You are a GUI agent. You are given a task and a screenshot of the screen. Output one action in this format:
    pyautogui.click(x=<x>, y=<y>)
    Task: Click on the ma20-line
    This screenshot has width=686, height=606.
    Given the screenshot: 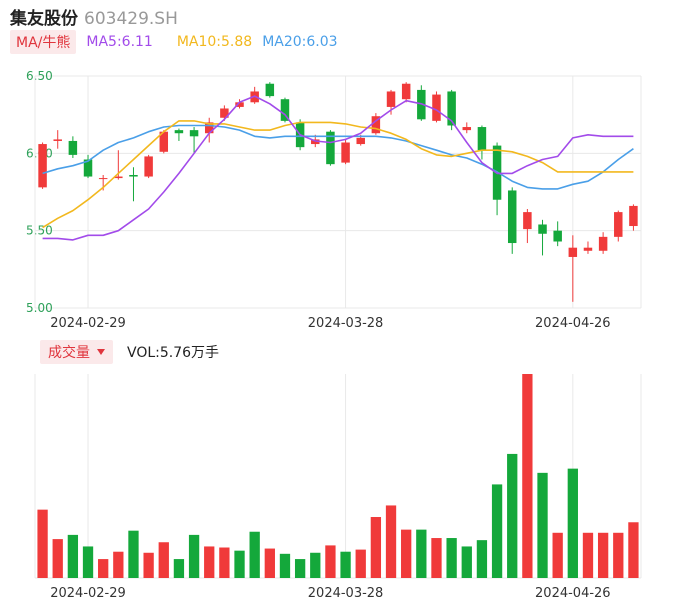 What is the action you would take?
    pyautogui.click(x=338, y=157)
    